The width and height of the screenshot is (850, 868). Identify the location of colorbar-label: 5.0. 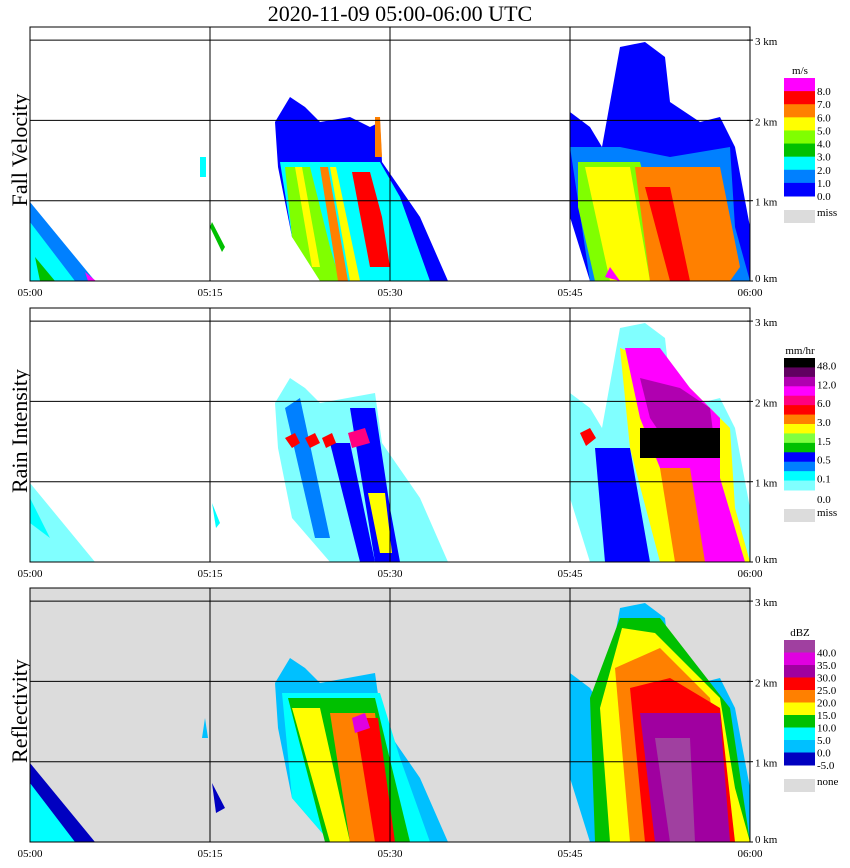
(824, 131).